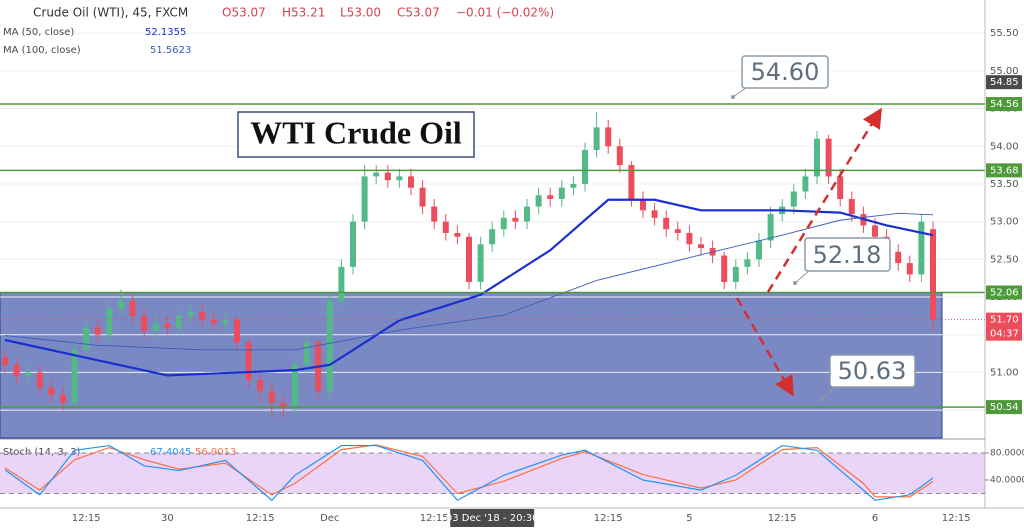 The height and width of the screenshot is (528, 1024). What do you see at coordinates (1004, 320) in the screenshot?
I see `last-price-label: 51.70` at bounding box center [1004, 320].